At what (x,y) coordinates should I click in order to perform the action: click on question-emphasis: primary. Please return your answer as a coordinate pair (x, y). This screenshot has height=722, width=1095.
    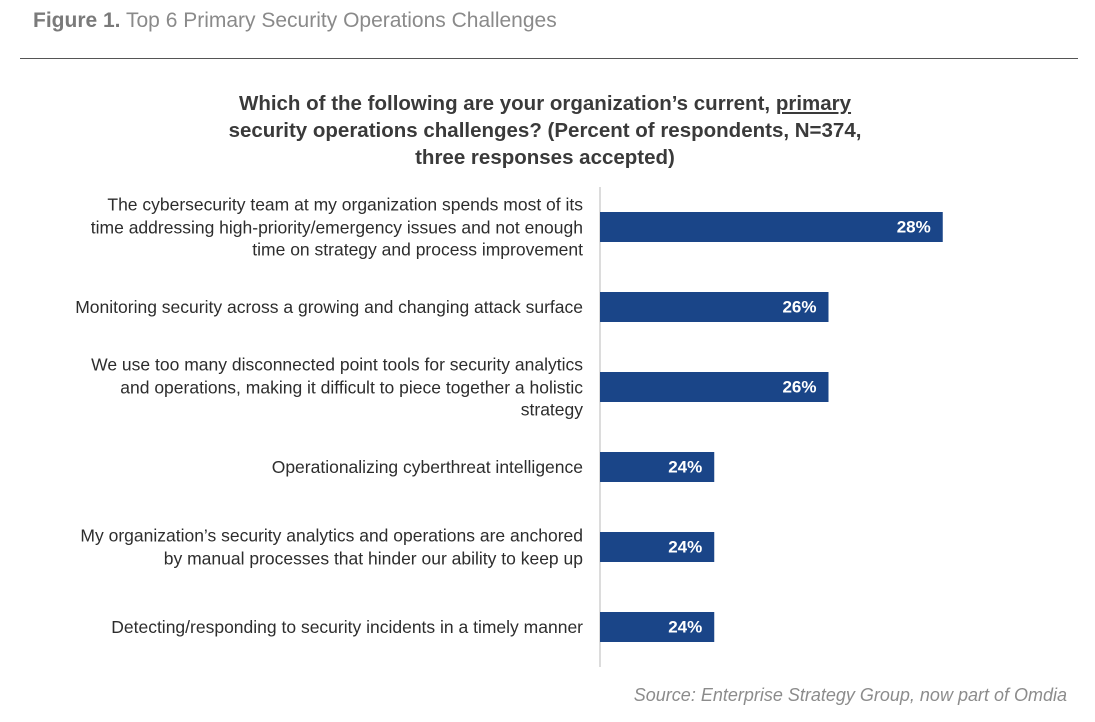
    Looking at the image, I should click on (813, 103).